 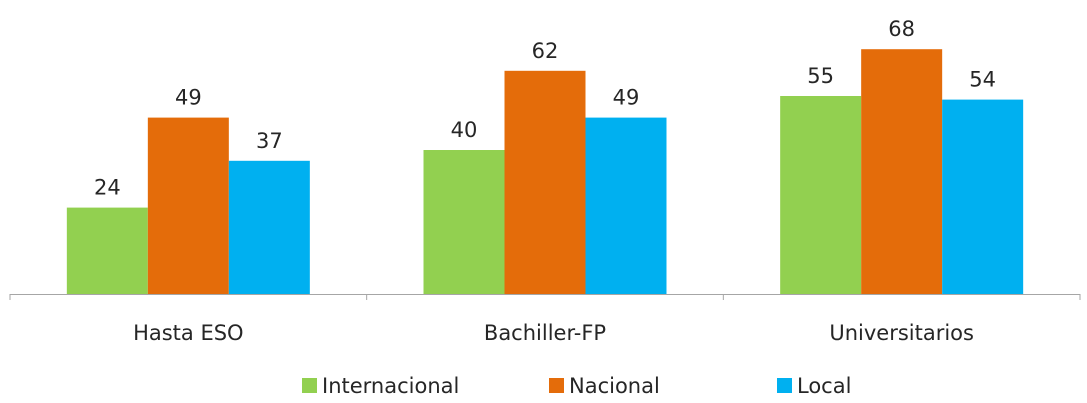 I want to click on data-label-bachiller-fp-internacional: 40, so click(x=464, y=130).